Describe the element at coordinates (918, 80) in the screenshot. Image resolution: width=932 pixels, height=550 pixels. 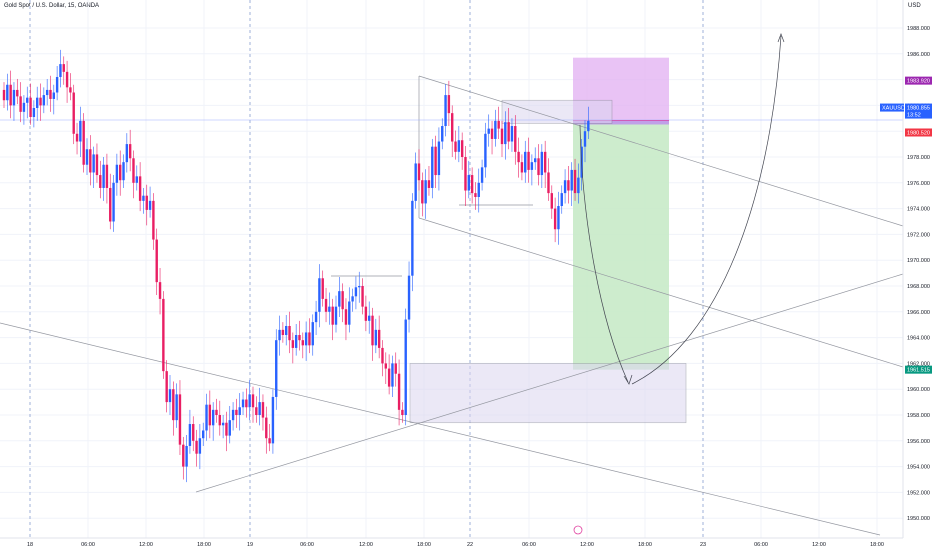
I see `stop-price-tag-bg` at that location.